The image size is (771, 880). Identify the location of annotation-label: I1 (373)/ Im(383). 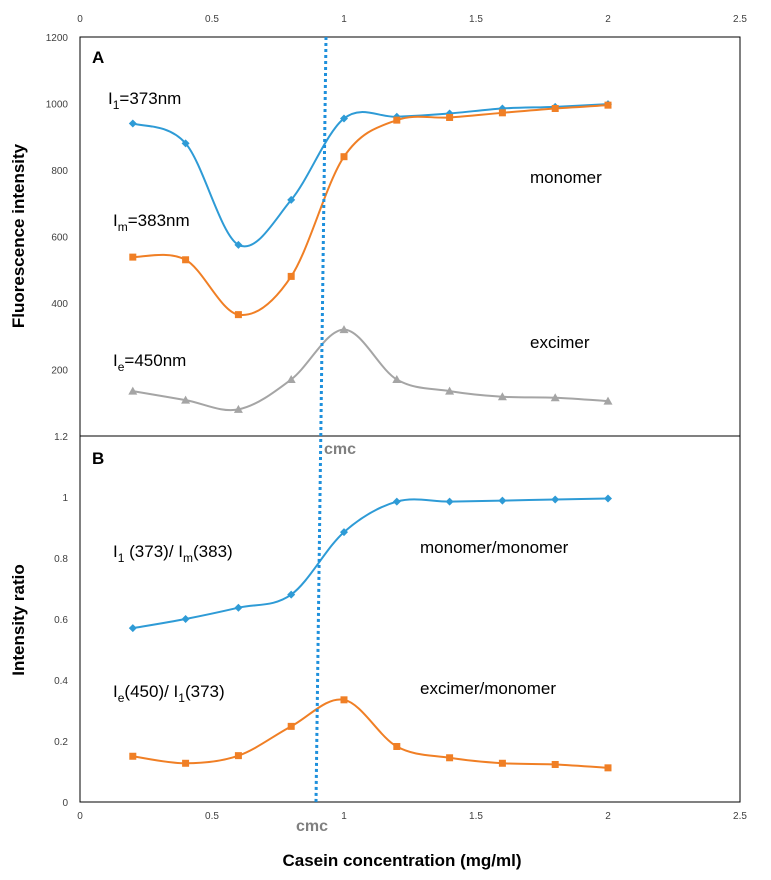
(173, 553).